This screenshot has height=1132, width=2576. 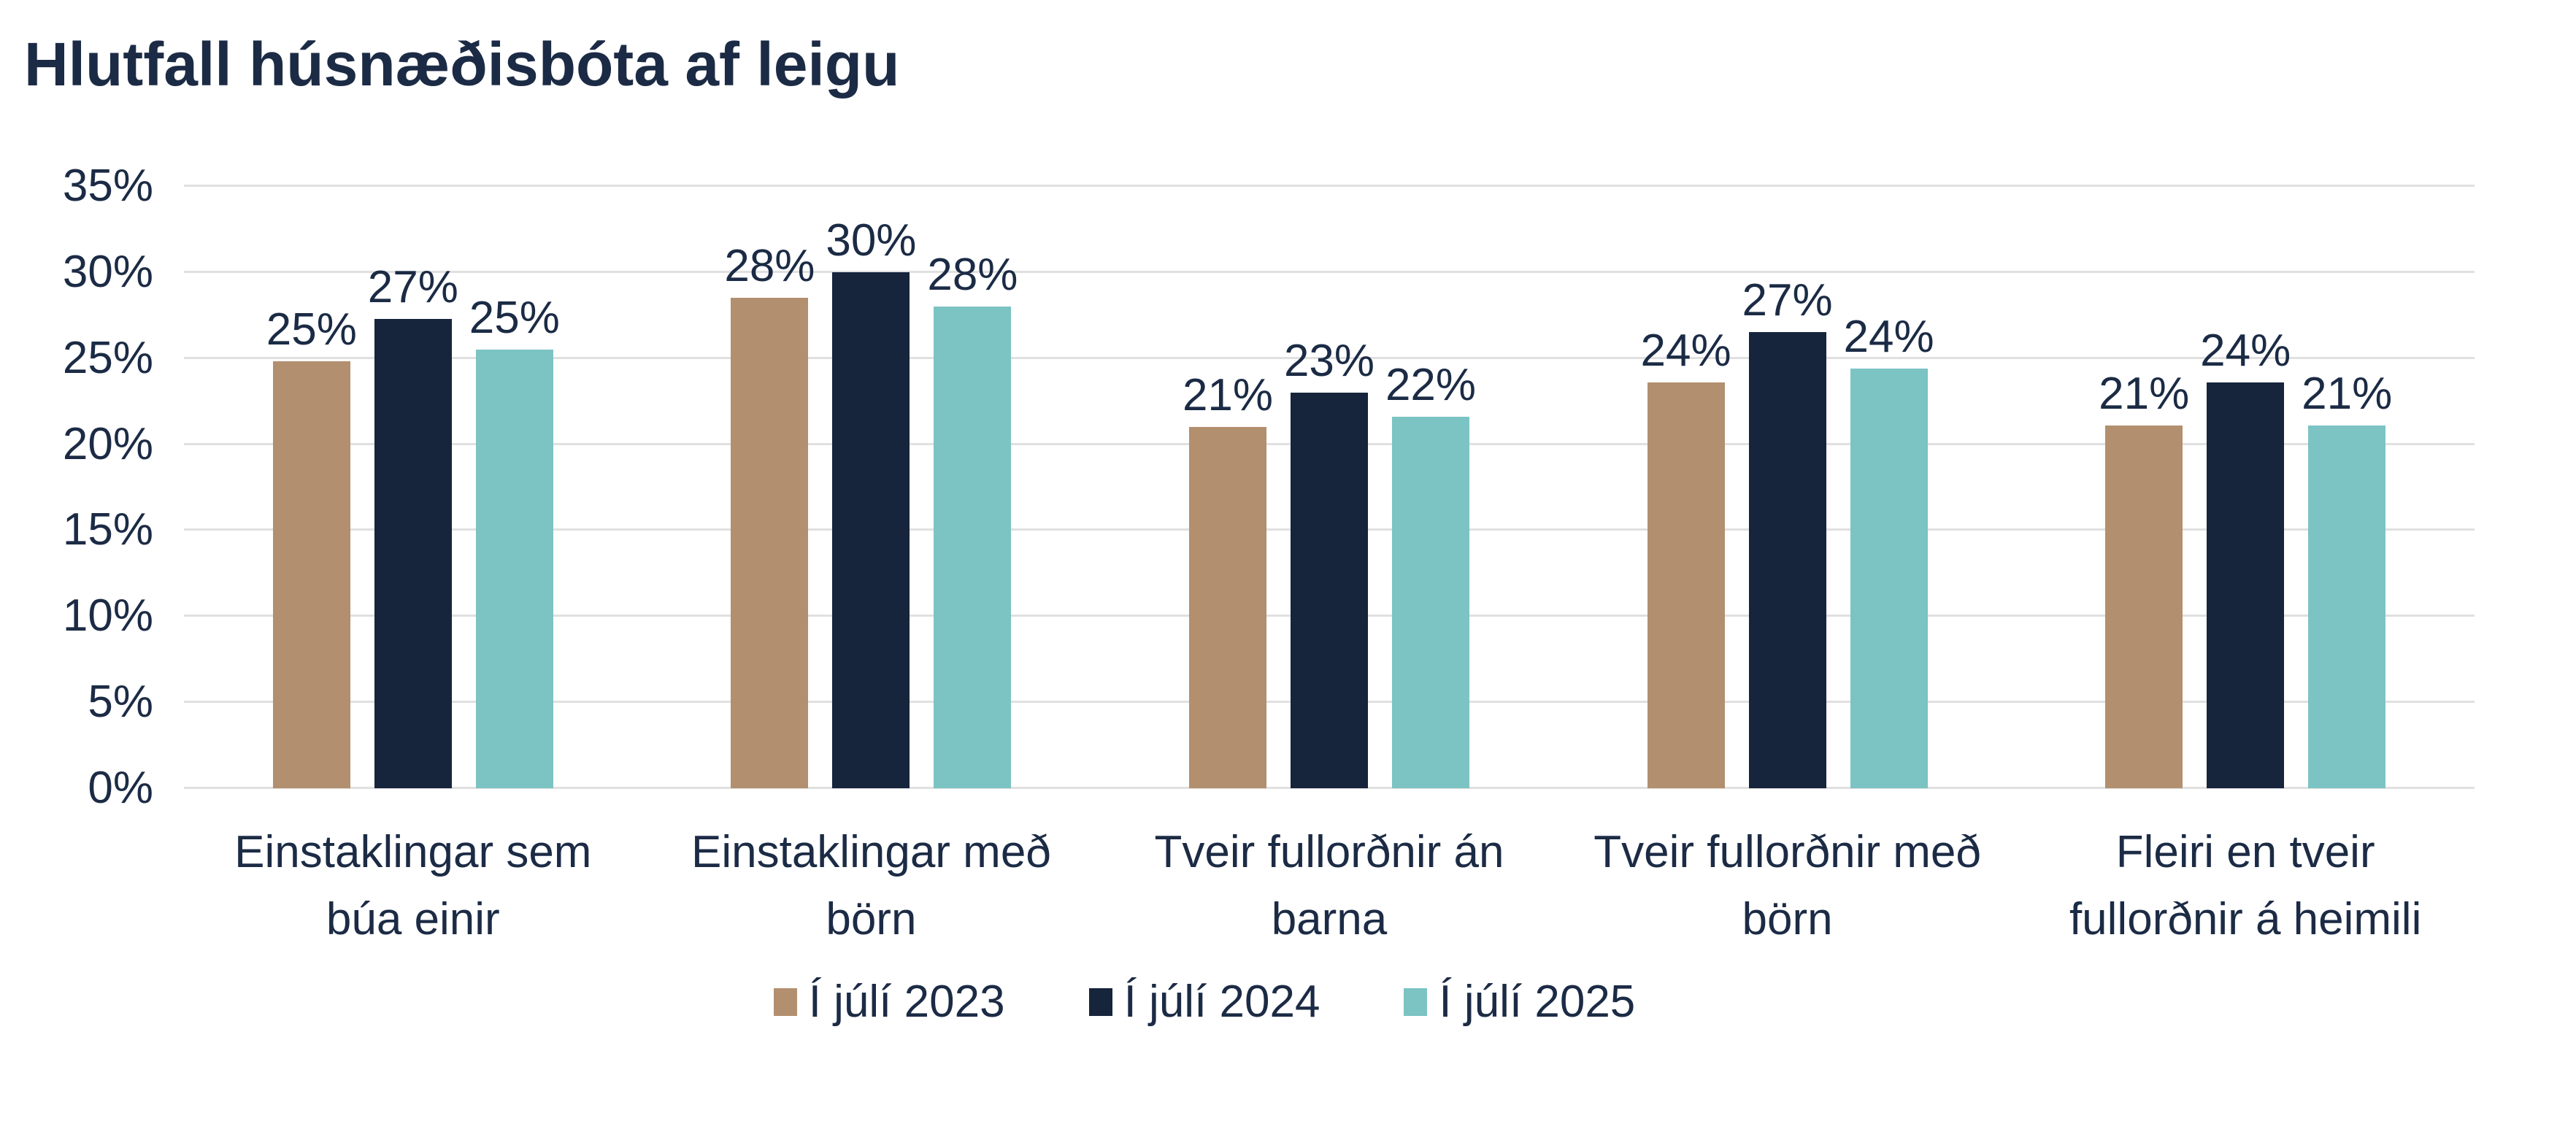 What do you see at coordinates (1221, 1002) in the screenshot?
I see `legend-label: Í júlí 2024` at bounding box center [1221, 1002].